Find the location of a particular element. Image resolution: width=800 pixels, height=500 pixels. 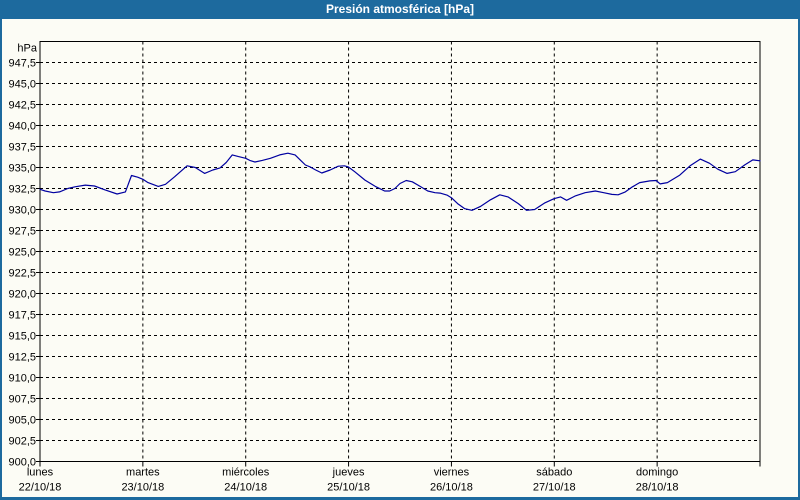

x-date-label: 25/10/18 is located at coordinates (348, 488).